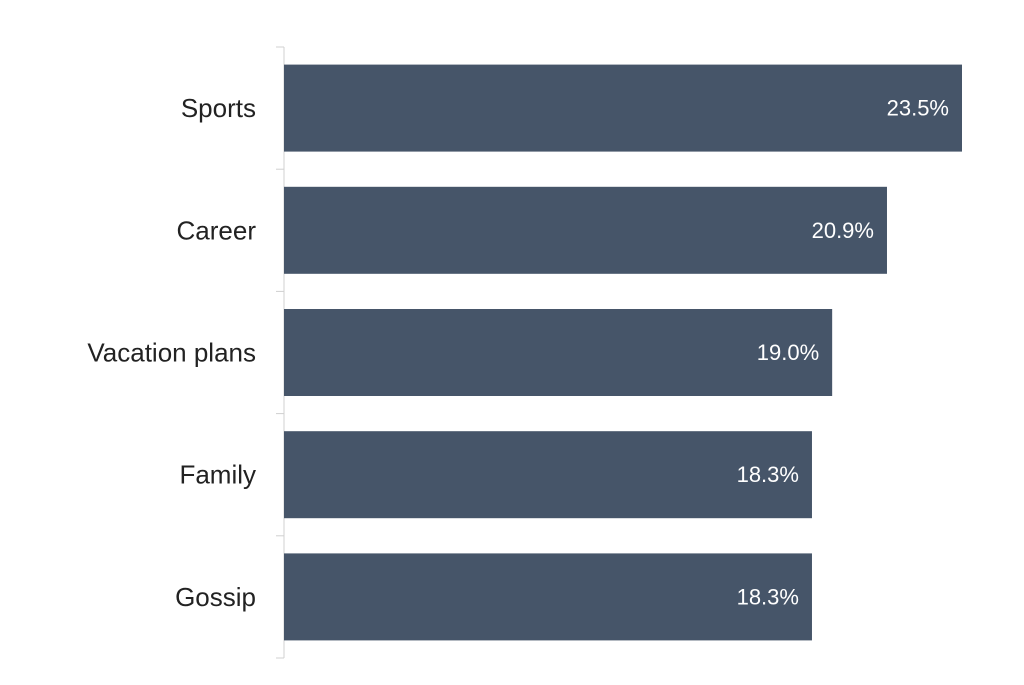 The width and height of the screenshot is (1024, 685). I want to click on bar-career, so click(585, 230).